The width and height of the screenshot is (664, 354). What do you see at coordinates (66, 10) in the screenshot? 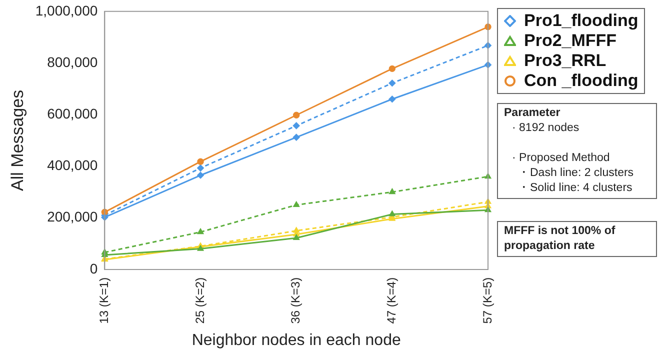
I see `y-tick-label: 1,000,000` at bounding box center [66, 10].